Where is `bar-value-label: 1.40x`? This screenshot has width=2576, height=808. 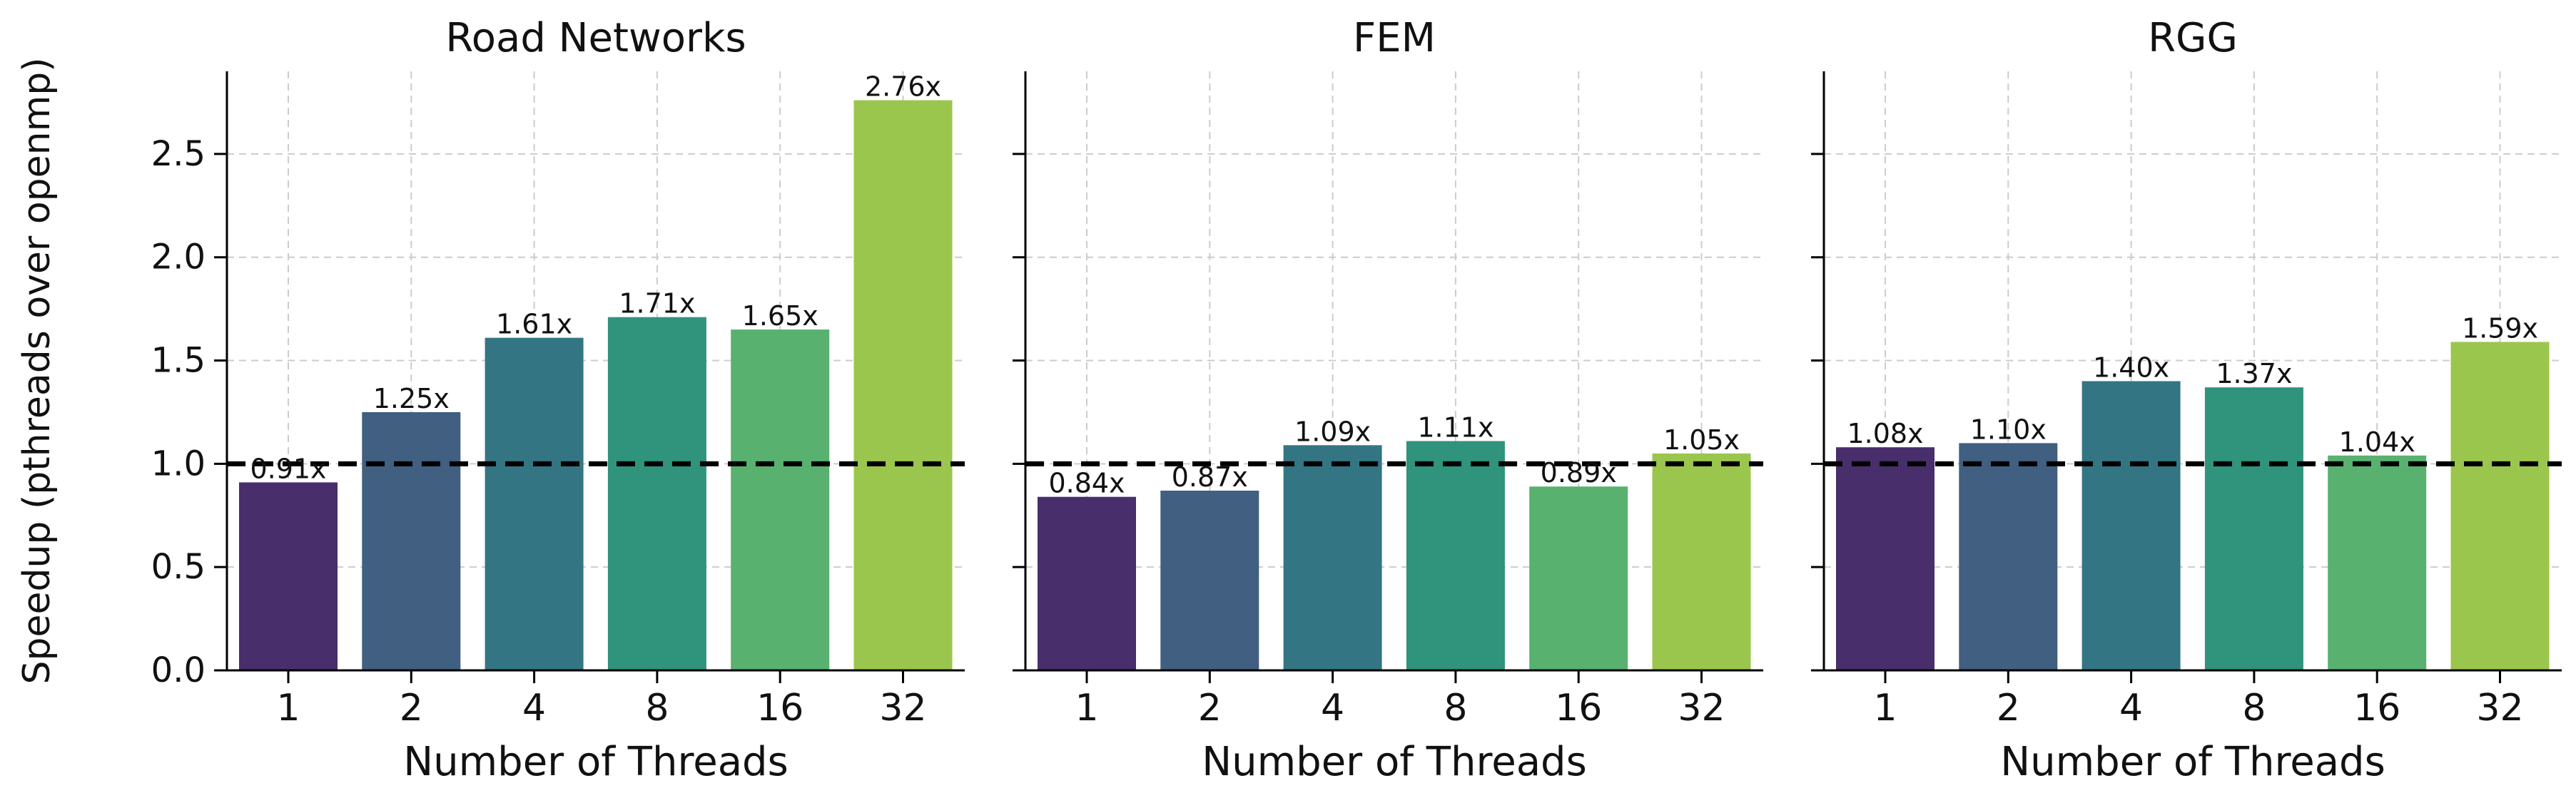
bar-value-label: 1.40x is located at coordinates (2131, 367).